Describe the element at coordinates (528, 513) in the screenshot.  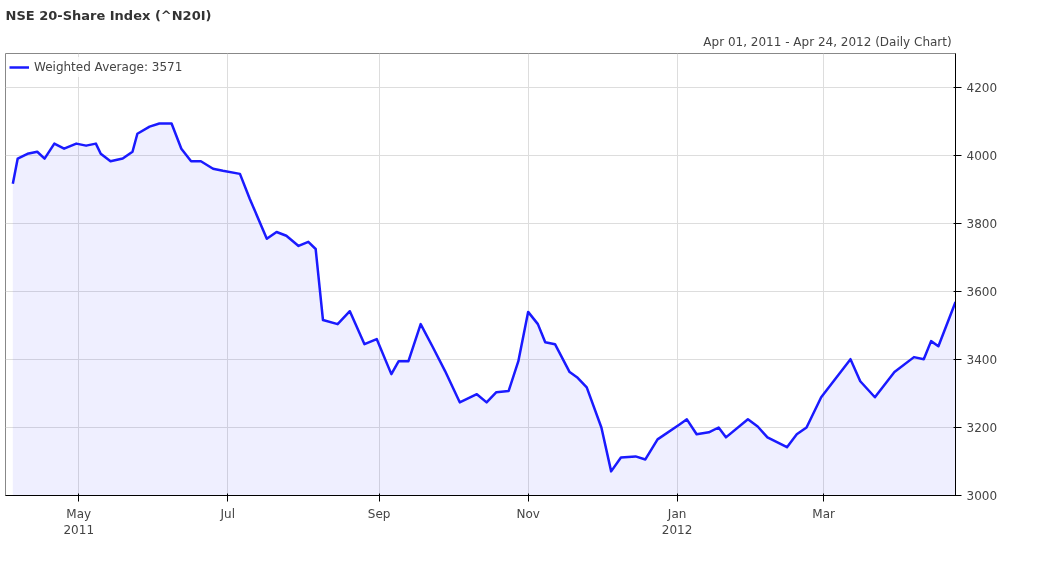
I see `x-tick-label: Nov` at that location.